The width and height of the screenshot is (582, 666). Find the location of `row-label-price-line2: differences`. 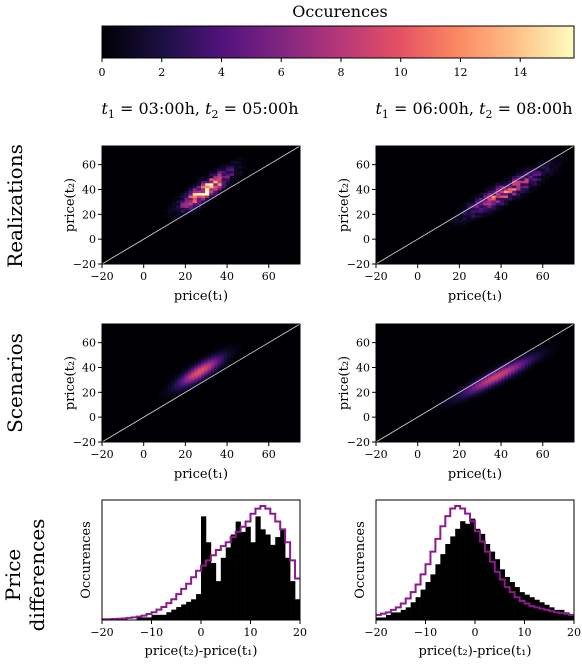

row-label-price-line2: differences is located at coordinates (37, 575).